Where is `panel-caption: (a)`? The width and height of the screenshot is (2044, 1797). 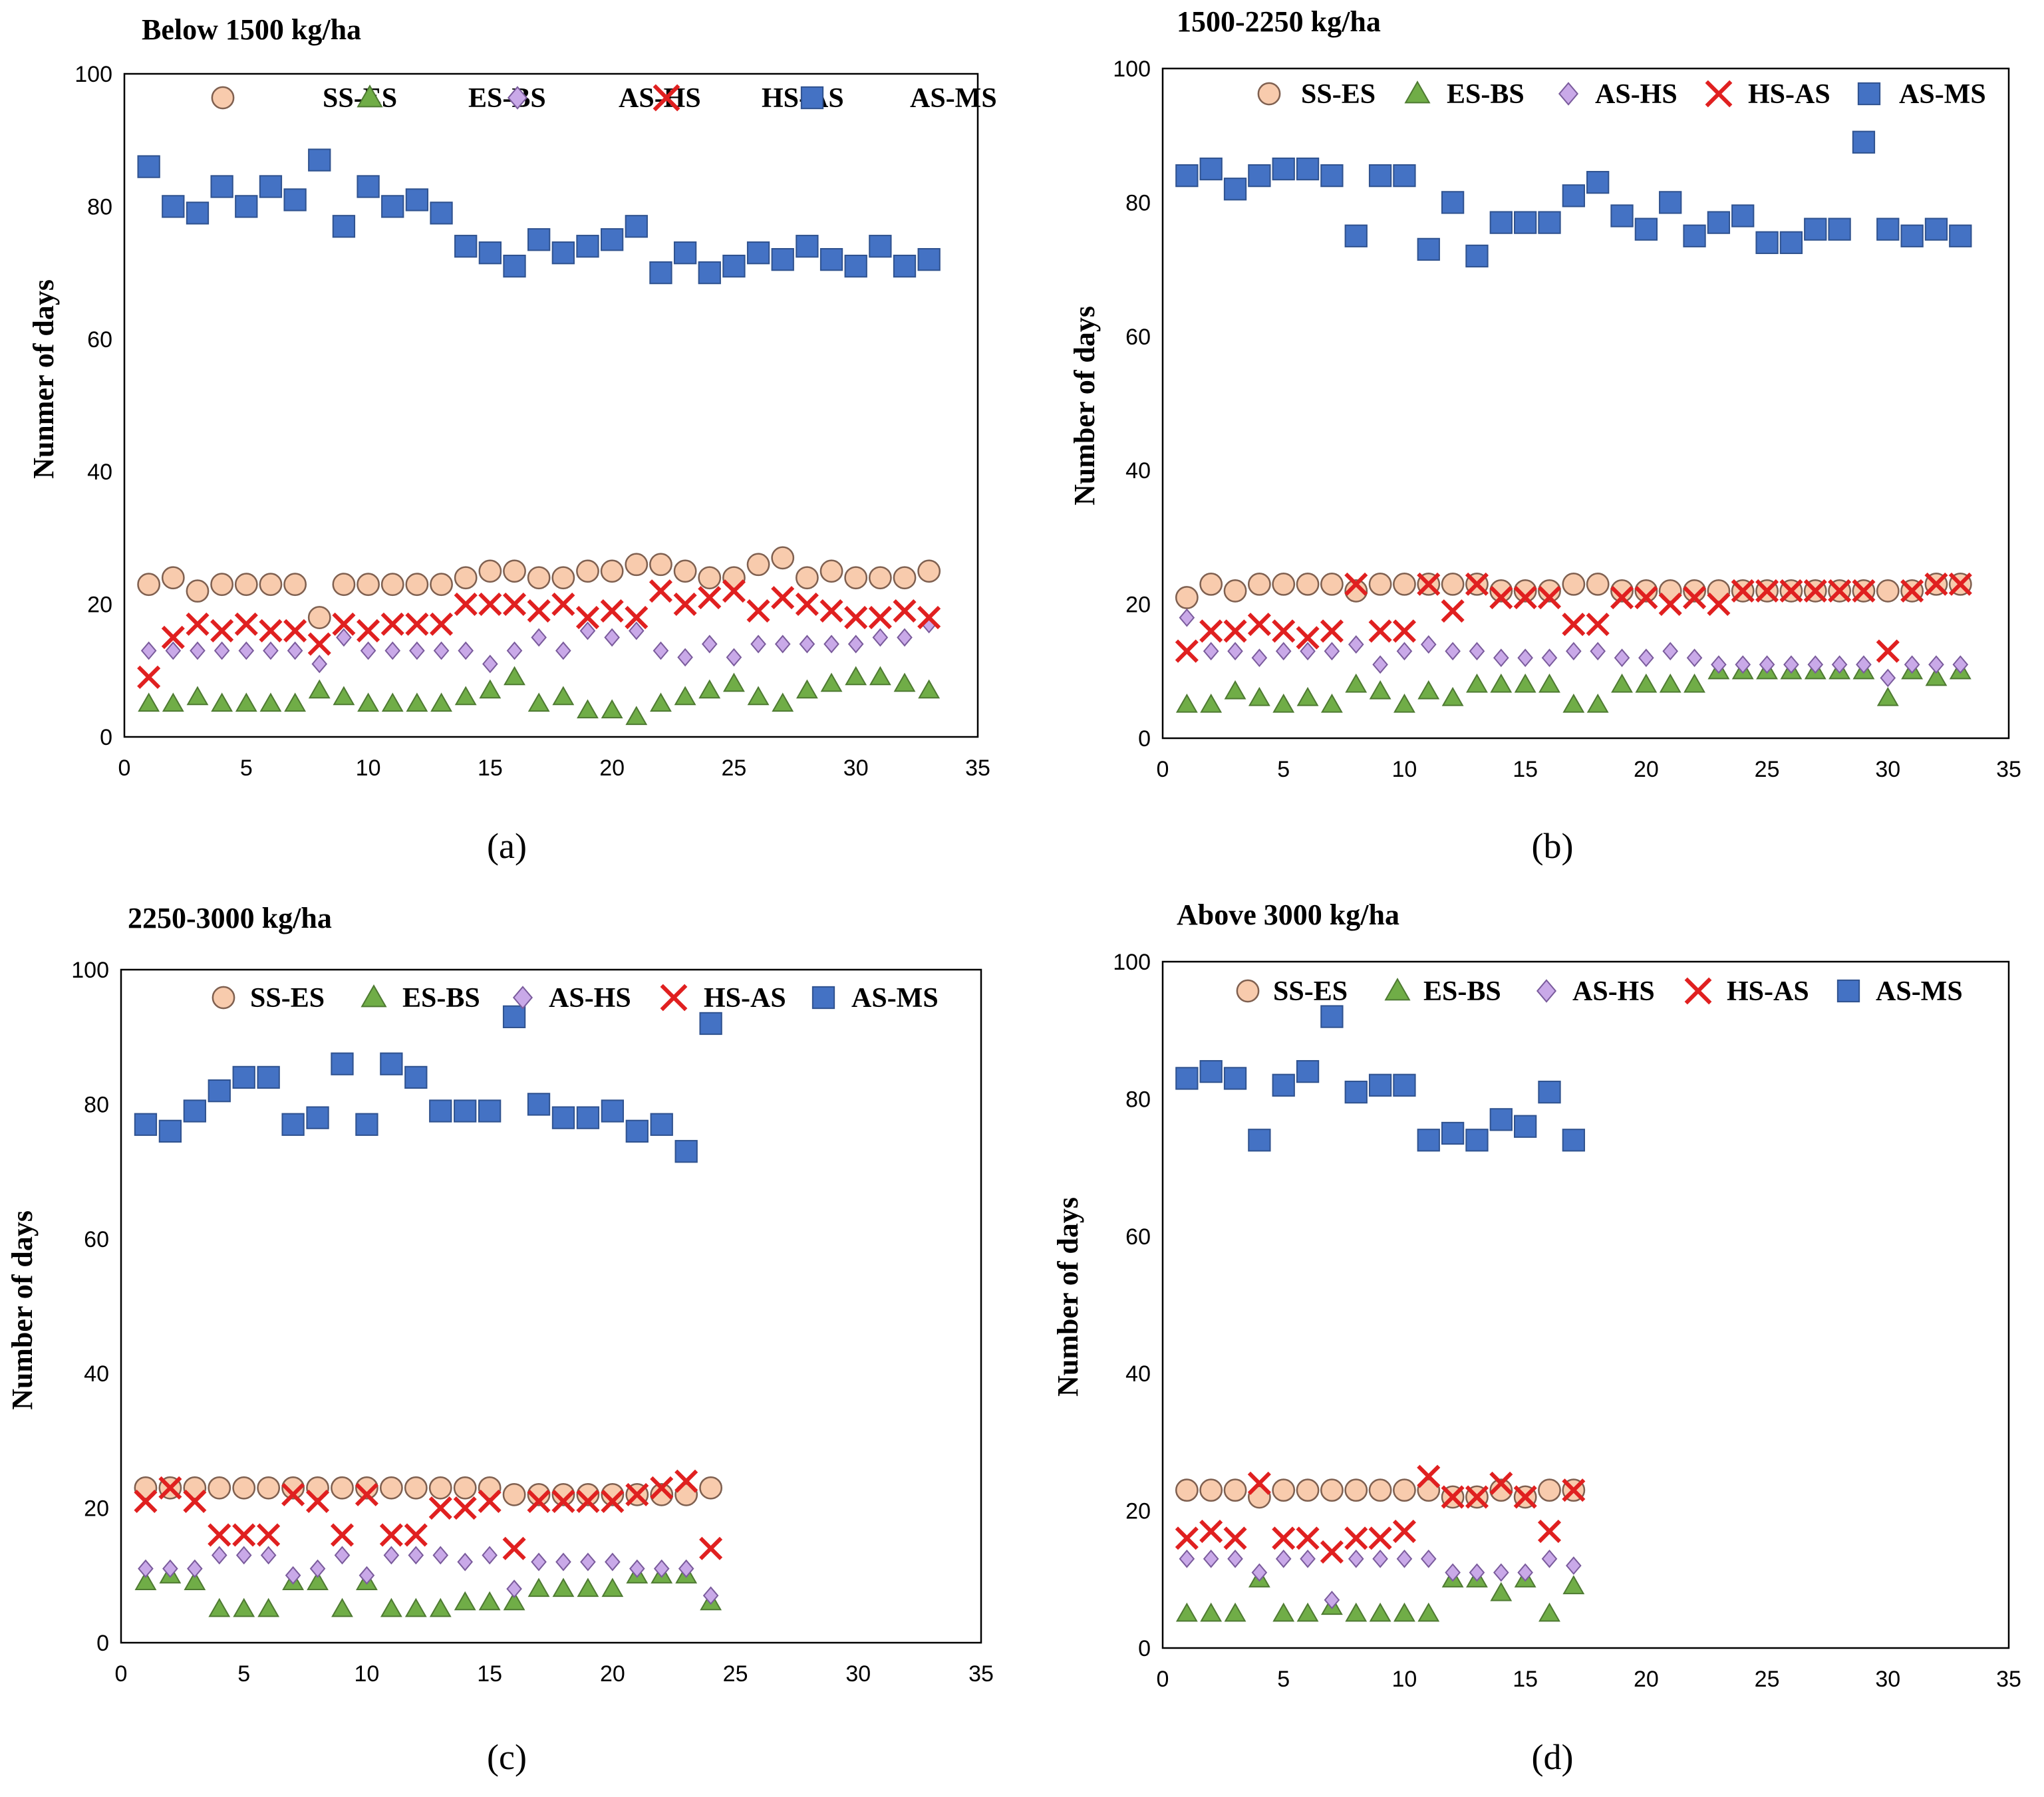 panel-caption: (a) is located at coordinates (507, 846).